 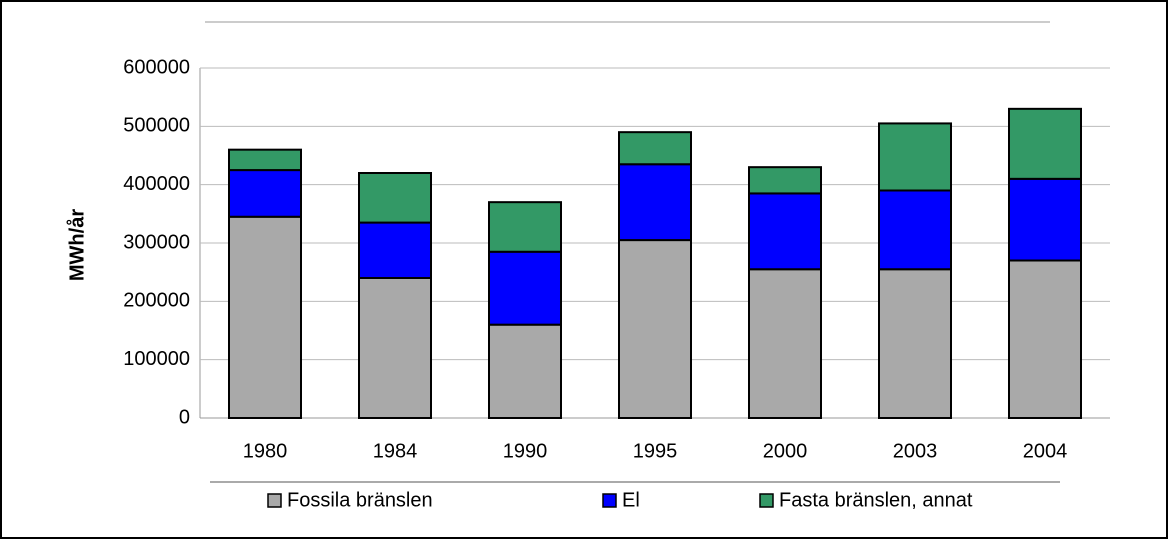 What do you see at coordinates (184, 417) in the screenshot?
I see `y-tick-label: 0` at bounding box center [184, 417].